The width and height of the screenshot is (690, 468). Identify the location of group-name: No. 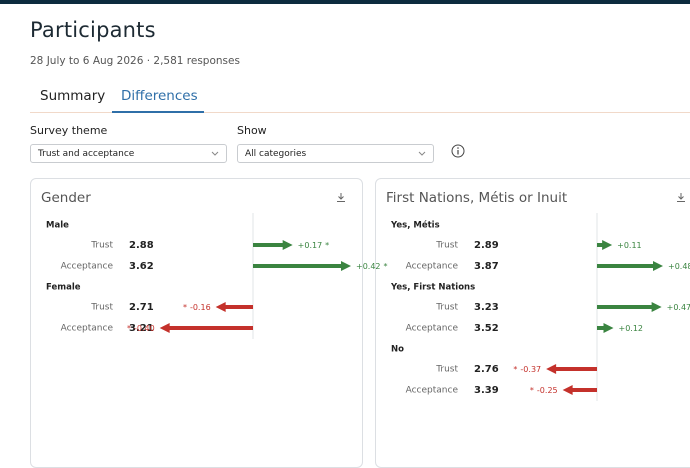
(397, 350).